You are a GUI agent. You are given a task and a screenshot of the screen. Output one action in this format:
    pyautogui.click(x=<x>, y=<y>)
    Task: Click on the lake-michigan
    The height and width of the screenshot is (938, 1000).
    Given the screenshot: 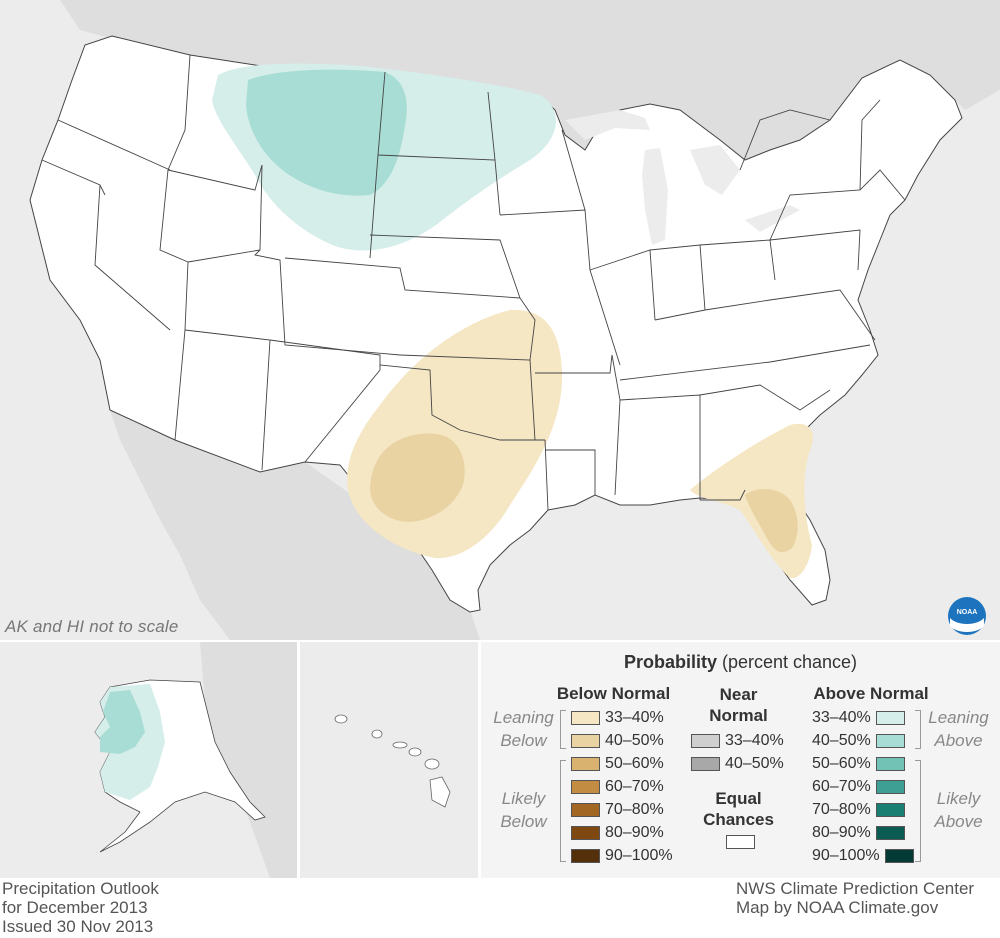 What is the action you would take?
    pyautogui.click(x=655, y=196)
    